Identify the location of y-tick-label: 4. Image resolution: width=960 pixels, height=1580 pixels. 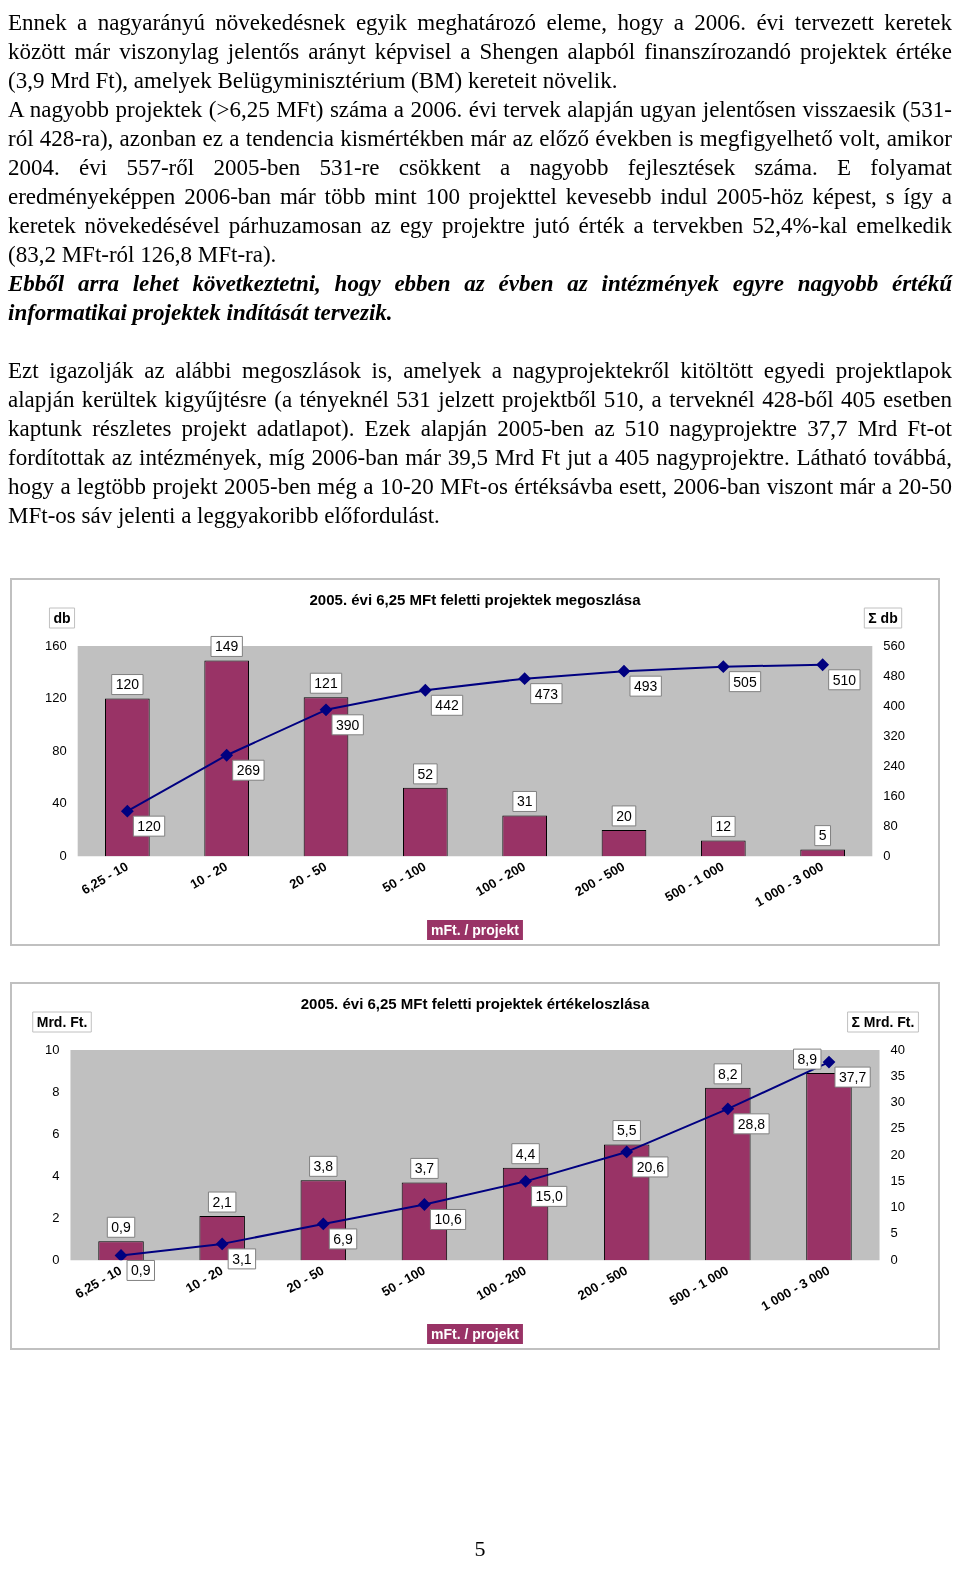
(56, 1175).